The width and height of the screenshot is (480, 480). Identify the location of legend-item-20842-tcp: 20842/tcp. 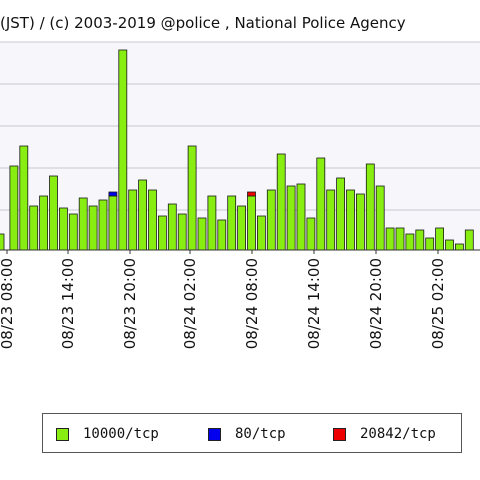
(384, 434).